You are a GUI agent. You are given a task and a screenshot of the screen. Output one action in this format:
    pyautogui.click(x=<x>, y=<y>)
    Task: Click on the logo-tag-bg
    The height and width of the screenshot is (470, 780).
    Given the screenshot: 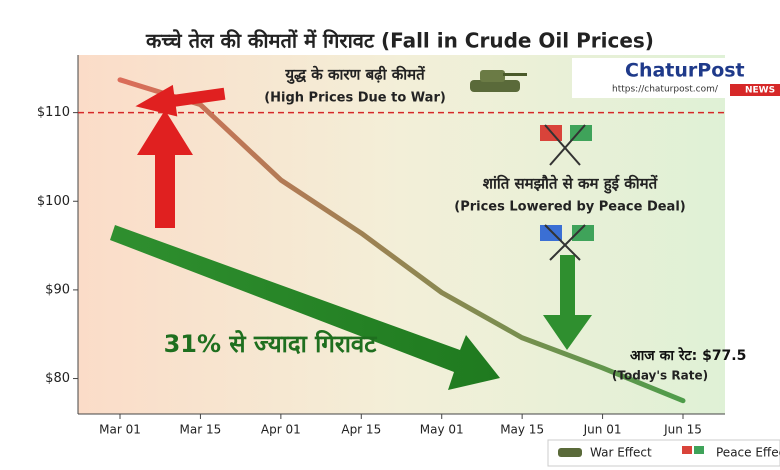 What is the action you would take?
    pyautogui.click(x=755, y=90)
    